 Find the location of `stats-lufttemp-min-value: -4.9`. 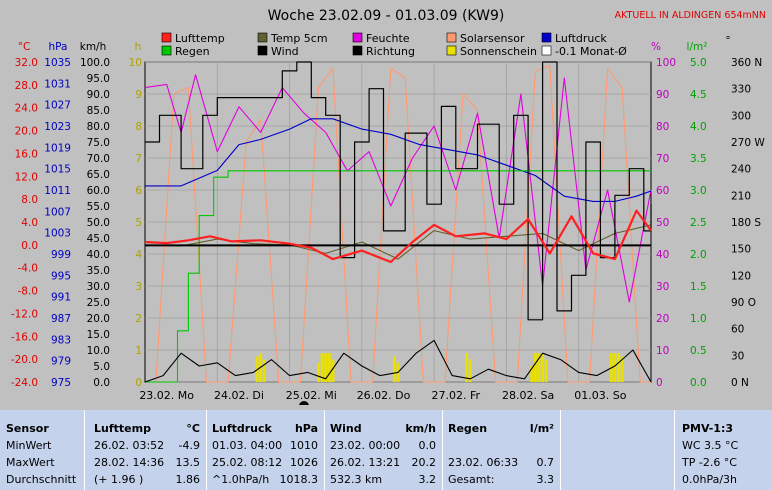

stats-lufttemp-min-value: -4.9 is located at coordinates (189, 445).